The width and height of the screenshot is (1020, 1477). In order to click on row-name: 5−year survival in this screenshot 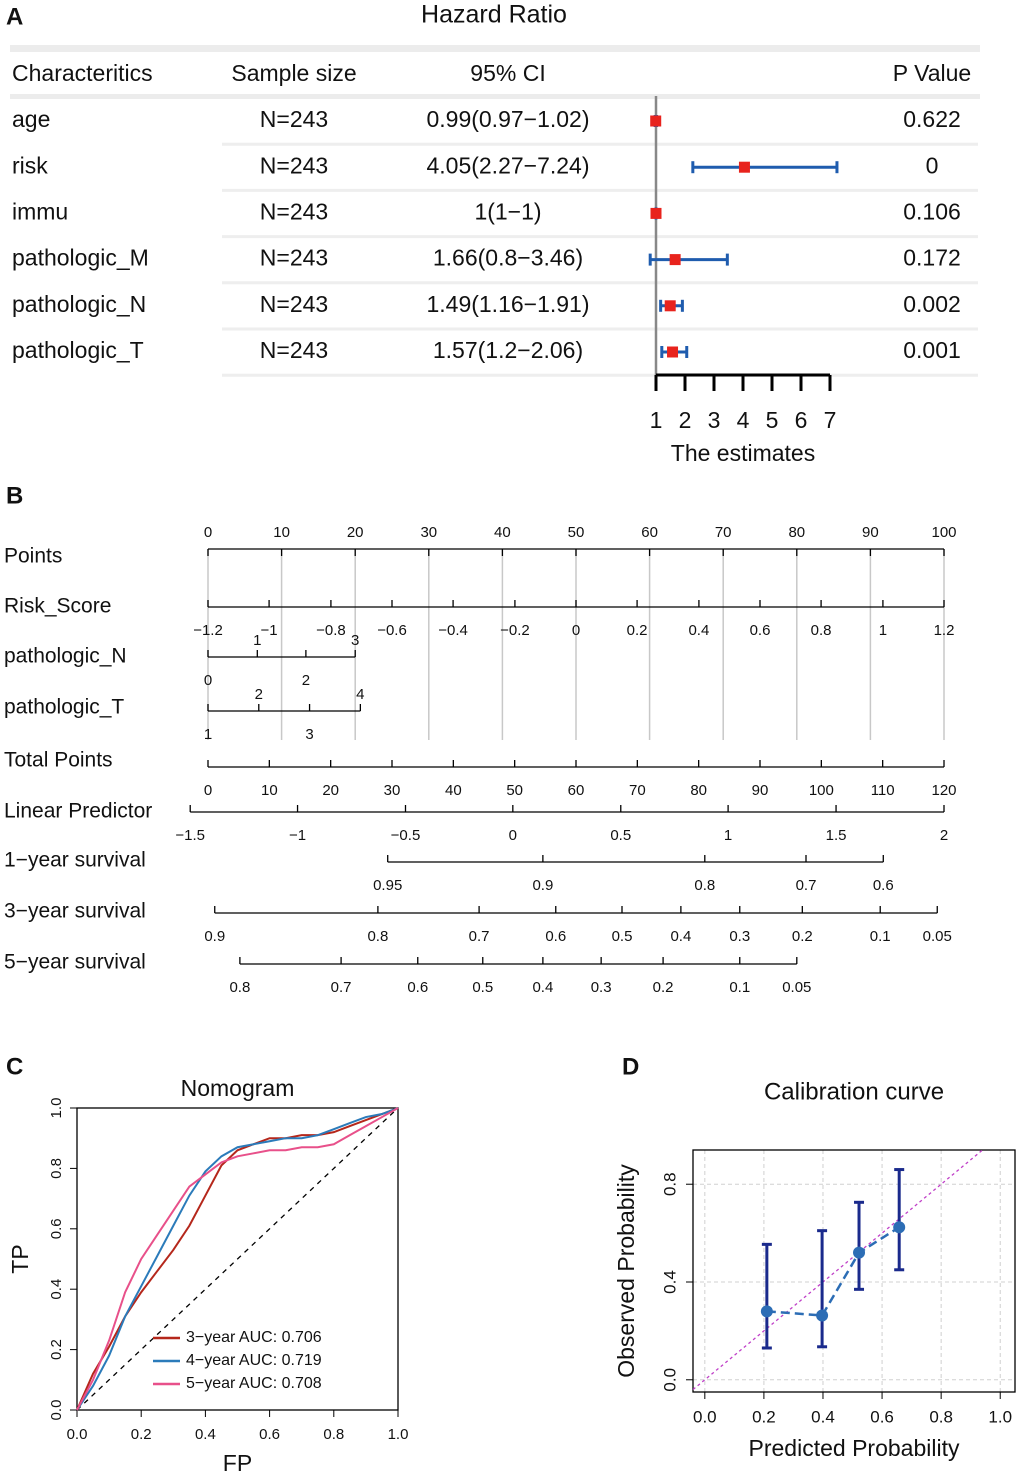, I will do `click(75, 962)`.